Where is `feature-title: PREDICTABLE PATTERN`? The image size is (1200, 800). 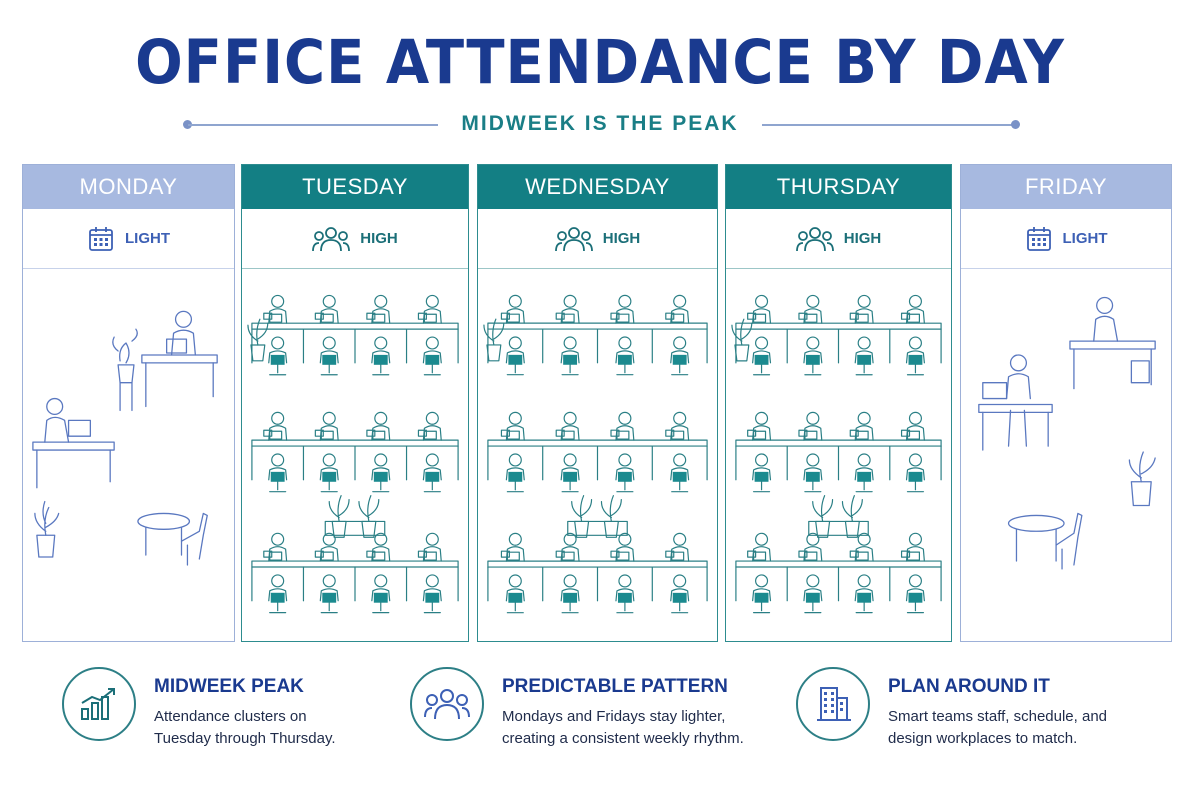
feature-title: PREDICTABLE PATTERN is located at coordinates (615, 686).